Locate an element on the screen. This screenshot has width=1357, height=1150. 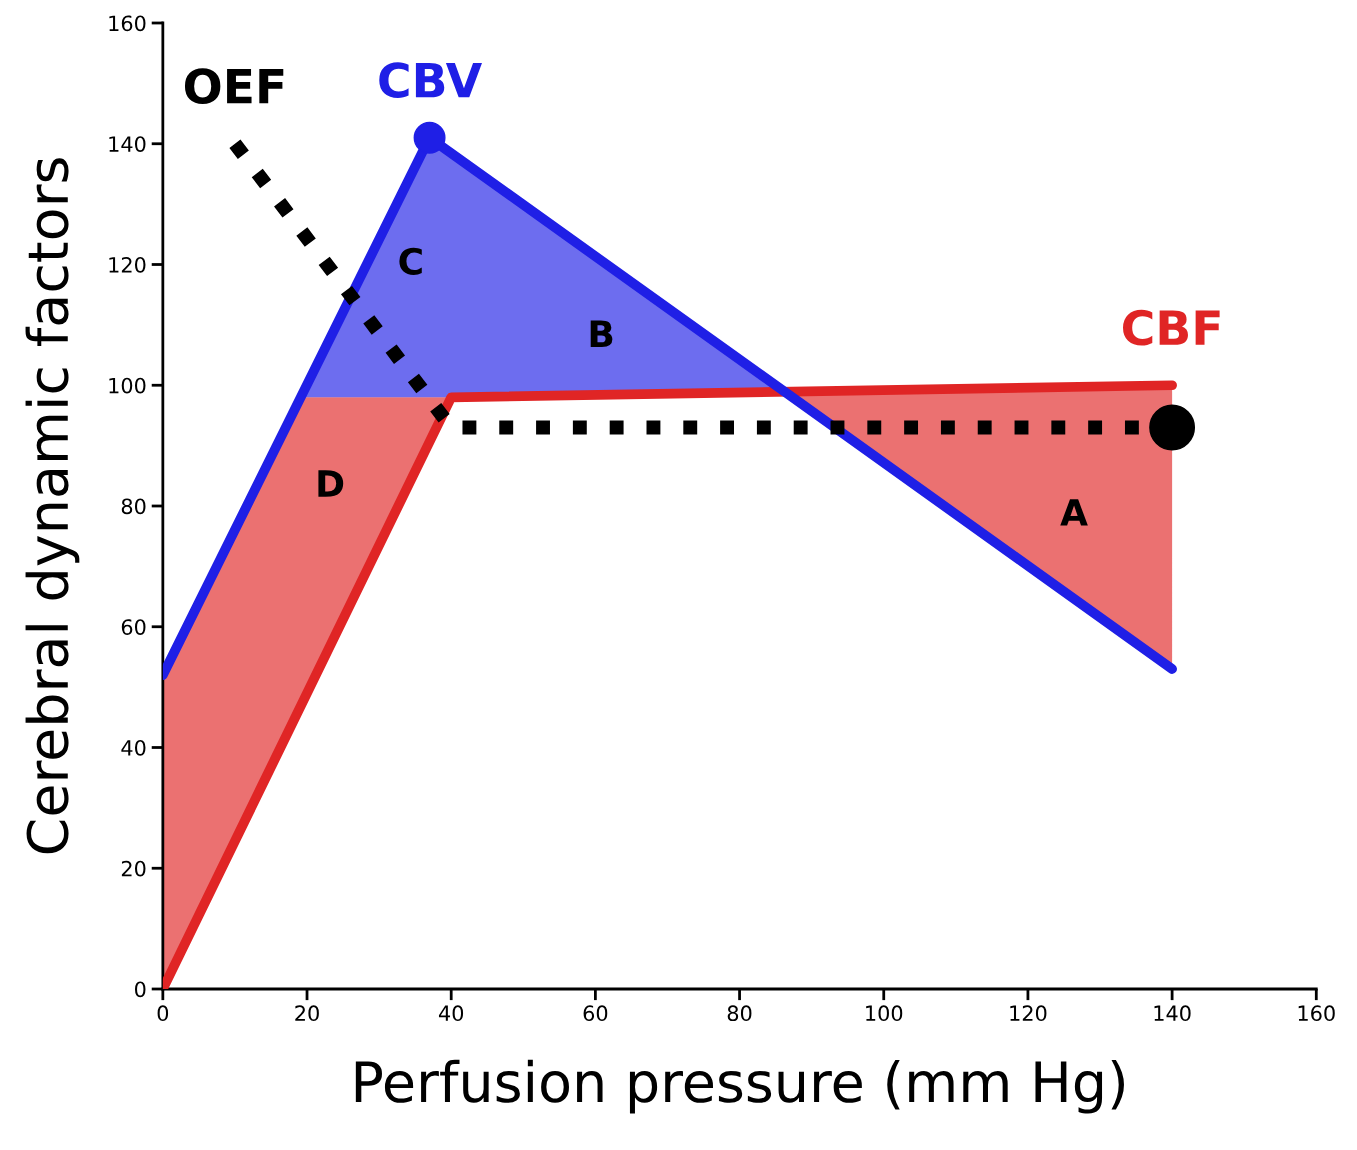
x-tick-label: 140 is located at coordinates (1172, 1013).